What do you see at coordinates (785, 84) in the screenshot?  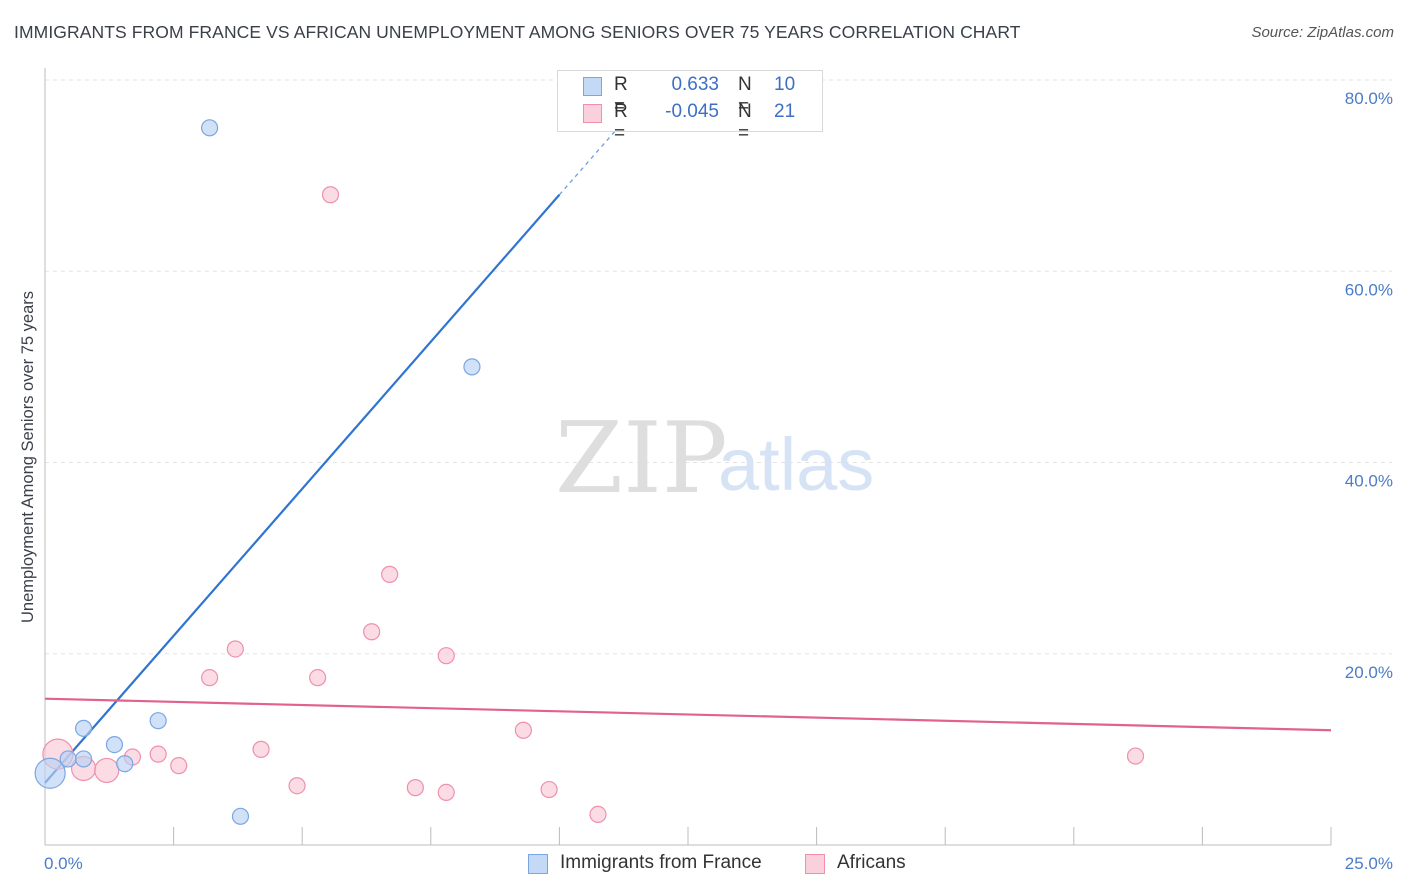 I see `n-value: 10` at bounding box center [785, 84].